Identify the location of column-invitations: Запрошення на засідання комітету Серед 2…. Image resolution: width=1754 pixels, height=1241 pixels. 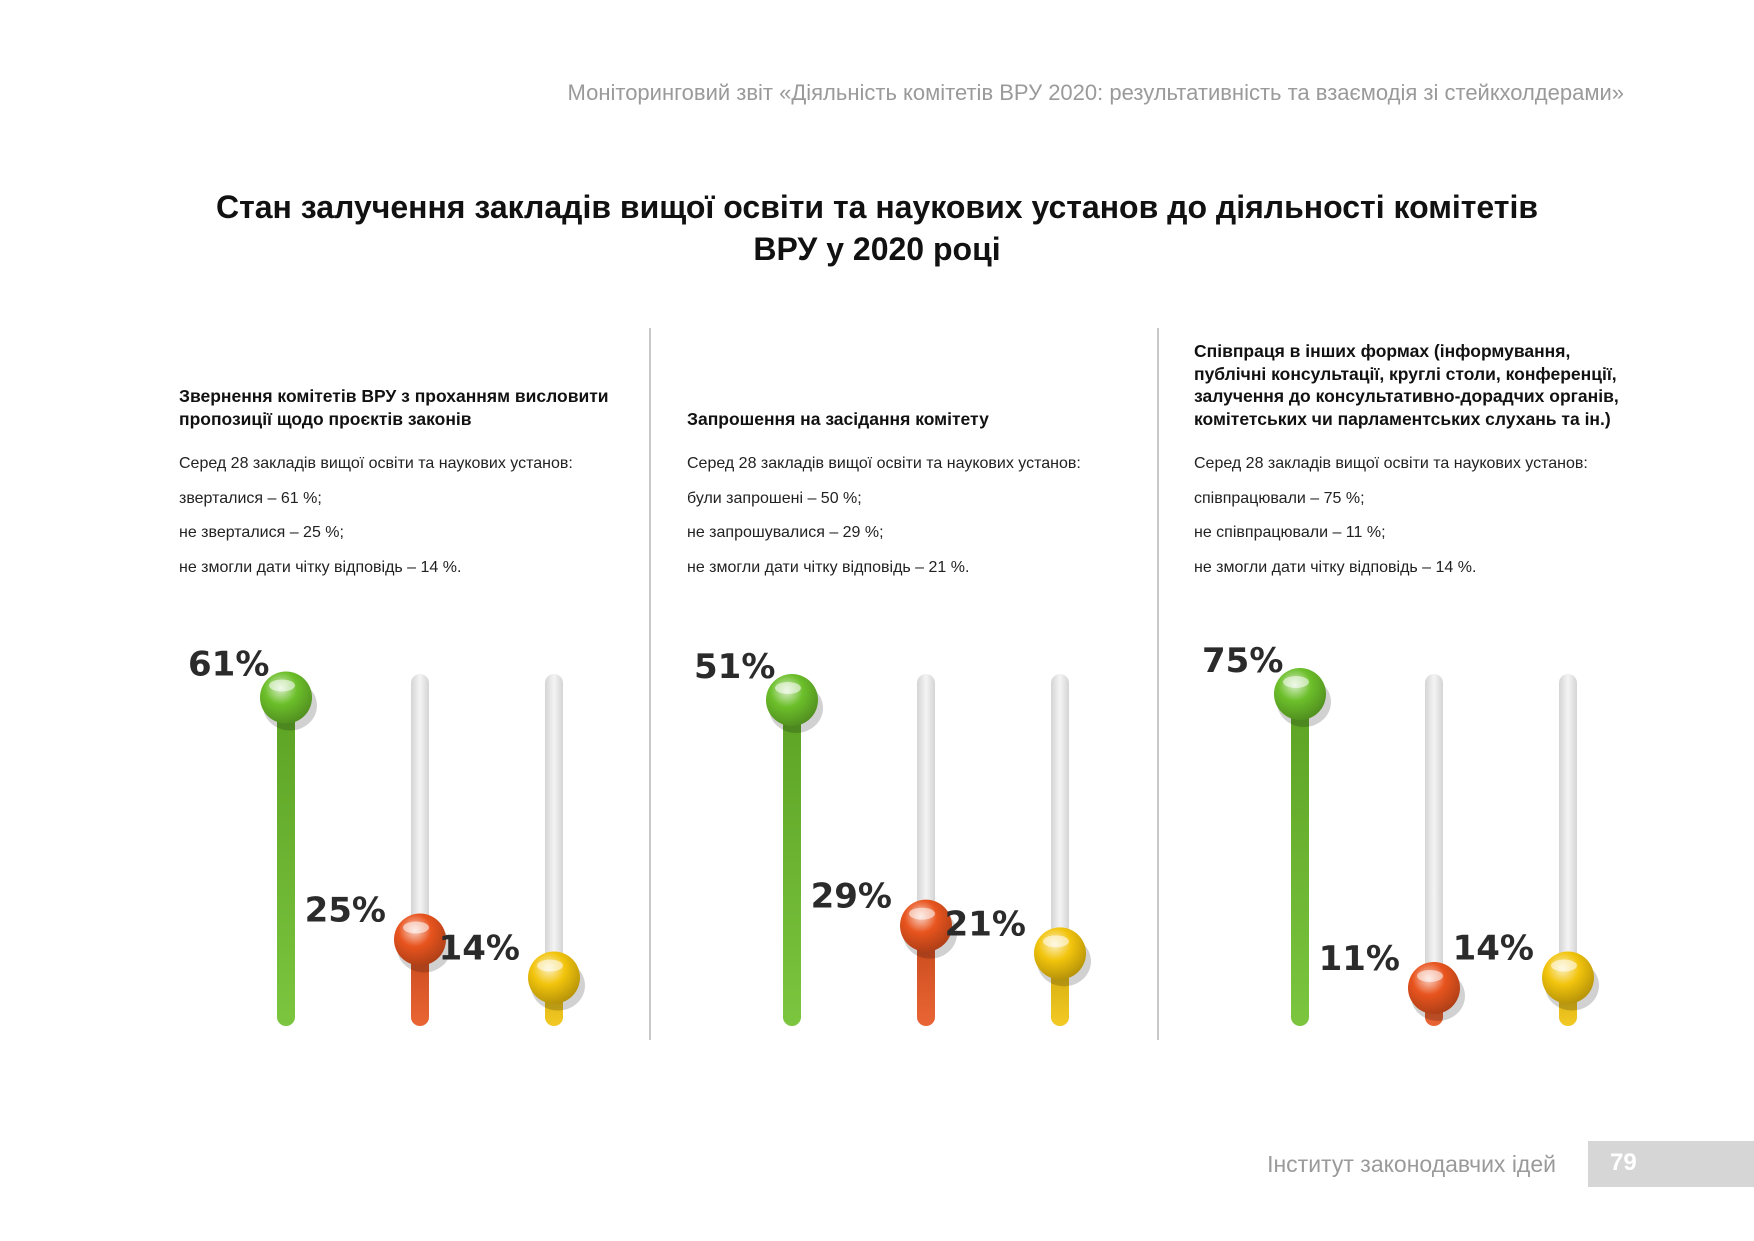
(907, 461).